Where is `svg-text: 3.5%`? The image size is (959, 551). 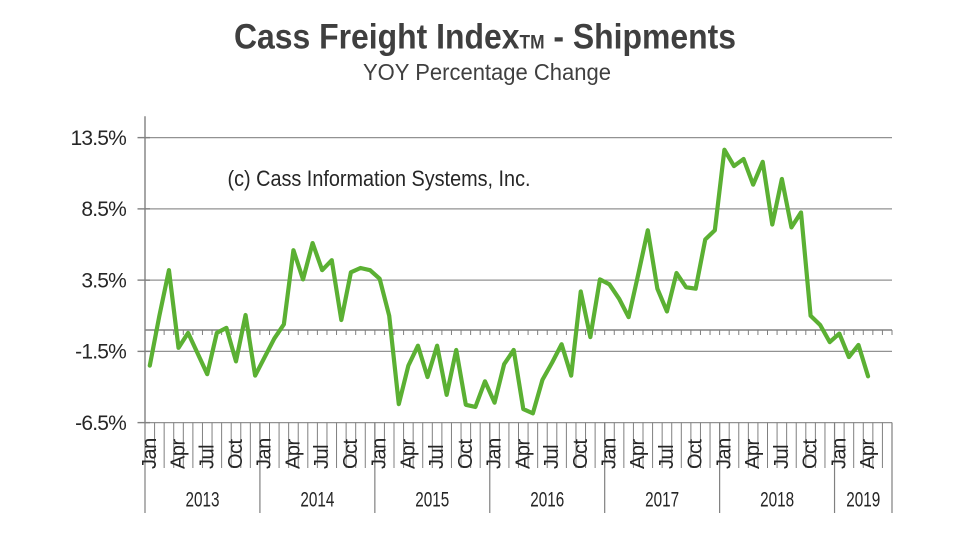 svg-text: 3.5% is located at coordinates (103, 280).